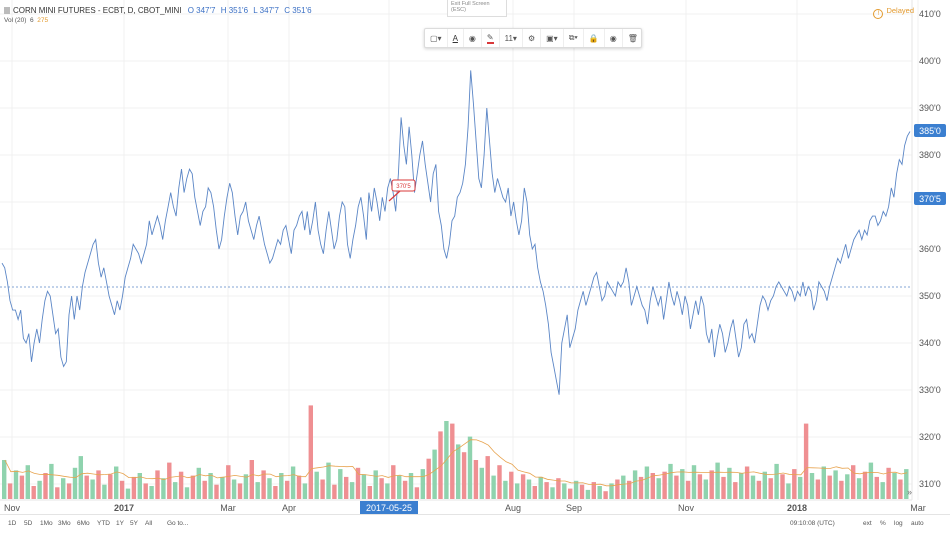 This screenshot has width=950, height=534. I want to click on scroll-to-end-icon: », so click(909, 492).